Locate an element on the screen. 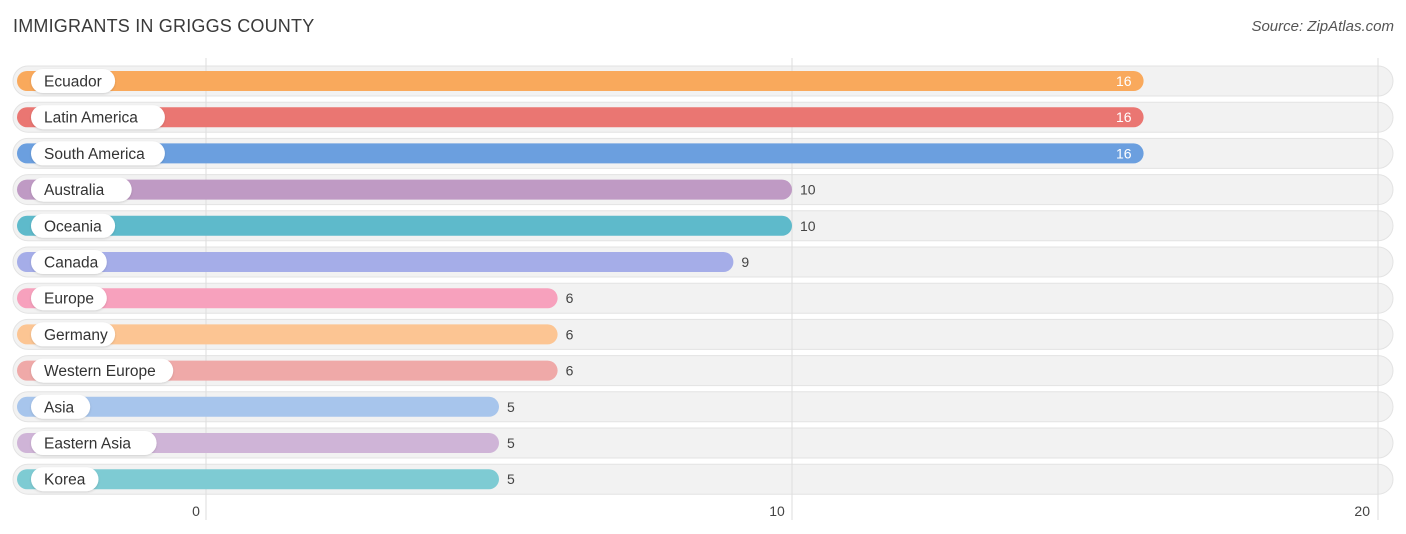 Image resolution: width=1406 pixels, height=534 pixels. bar-south-america: South America 16 is located at coordinates (580, 153).